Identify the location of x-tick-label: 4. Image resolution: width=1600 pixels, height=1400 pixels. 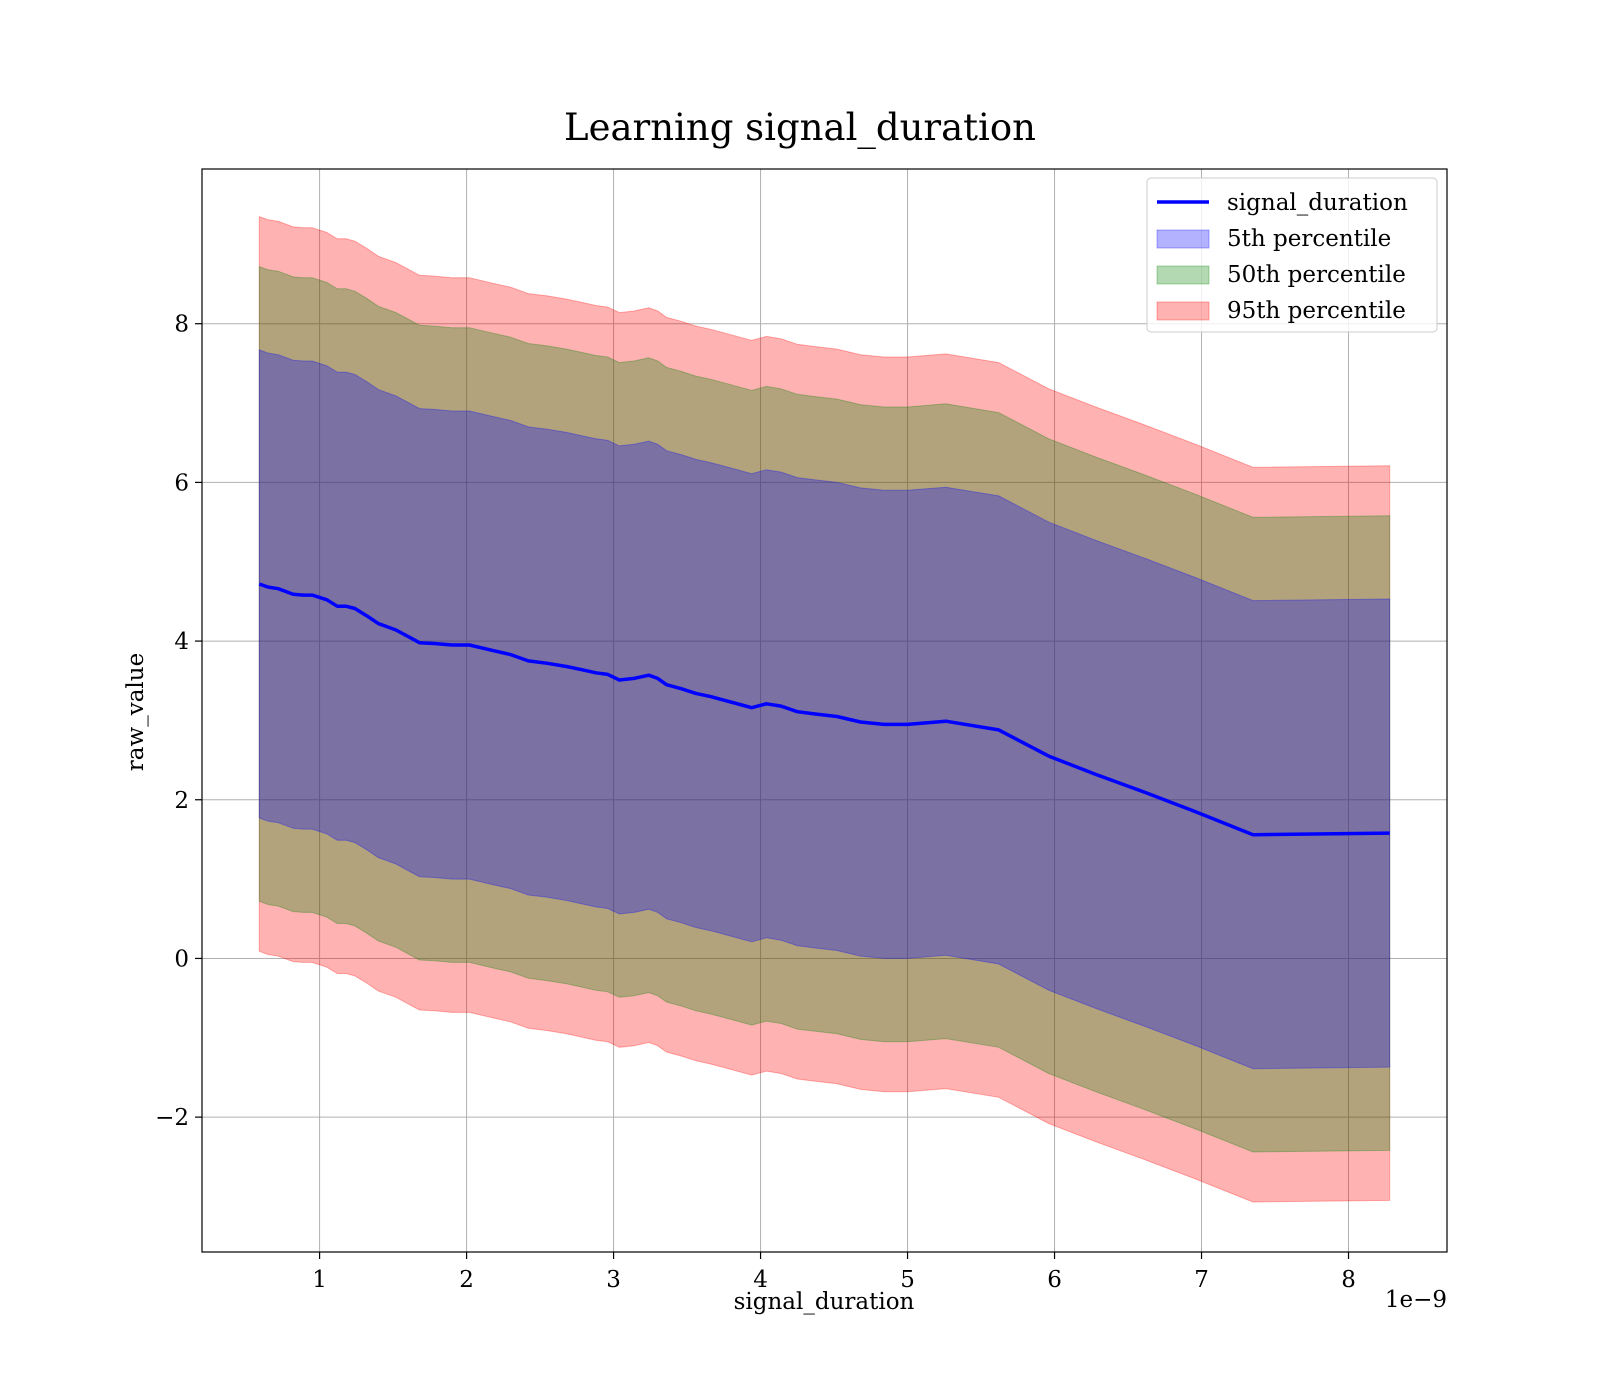
(760, 1280).